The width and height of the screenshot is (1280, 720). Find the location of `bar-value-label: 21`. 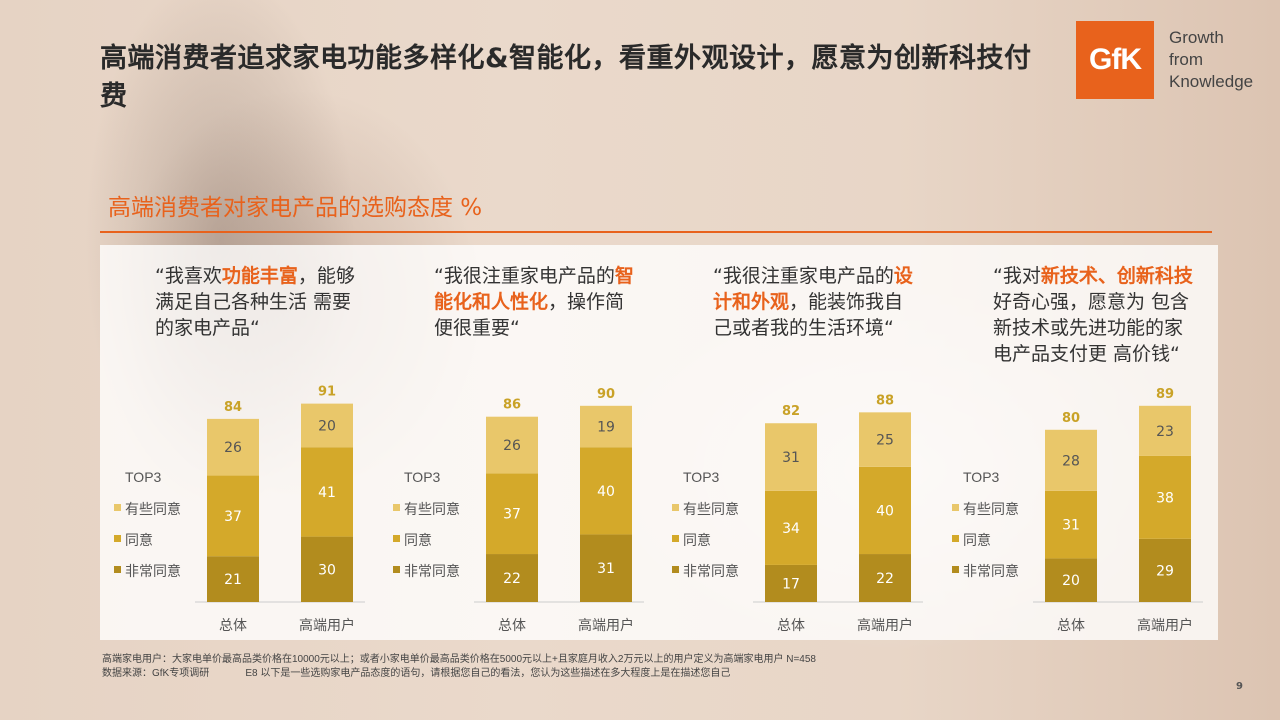

bar-value-label: 21 is located at coordinates (233, 580).